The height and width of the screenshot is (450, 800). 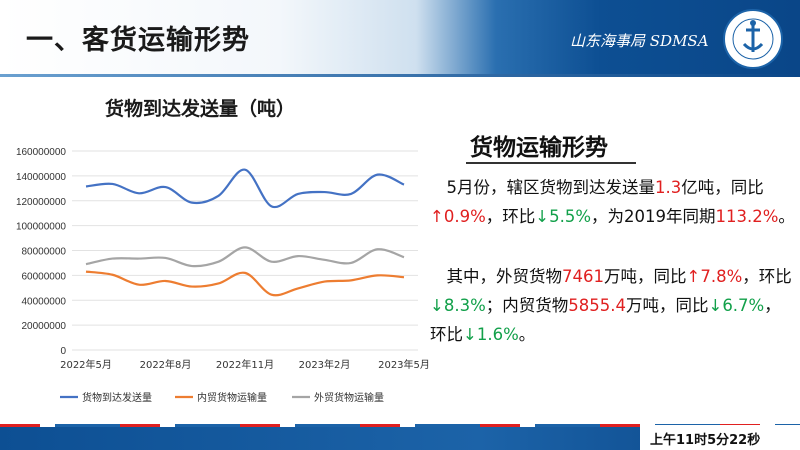 I want to click on legend-label: 外贸货物运输量, so click(x=349, y=397).